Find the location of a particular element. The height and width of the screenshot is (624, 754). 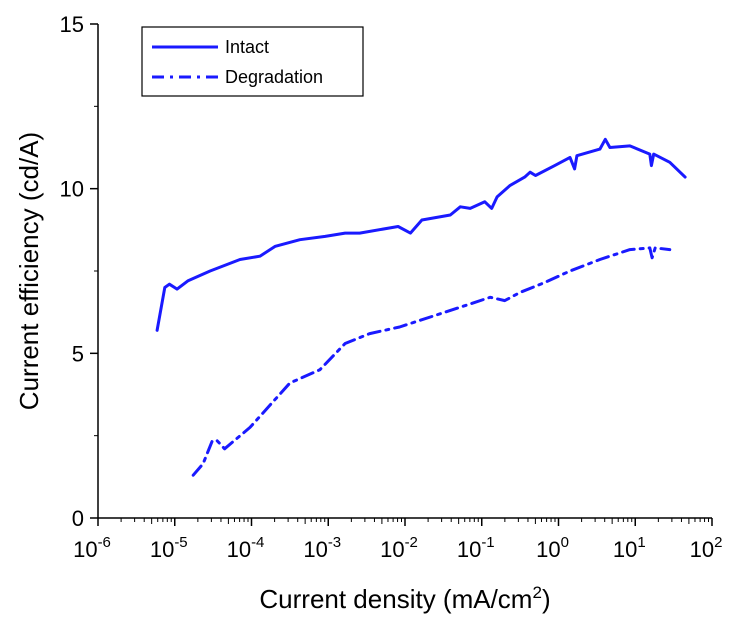

x-tick-label: 10⁰ is located at coordinates (552, 548).